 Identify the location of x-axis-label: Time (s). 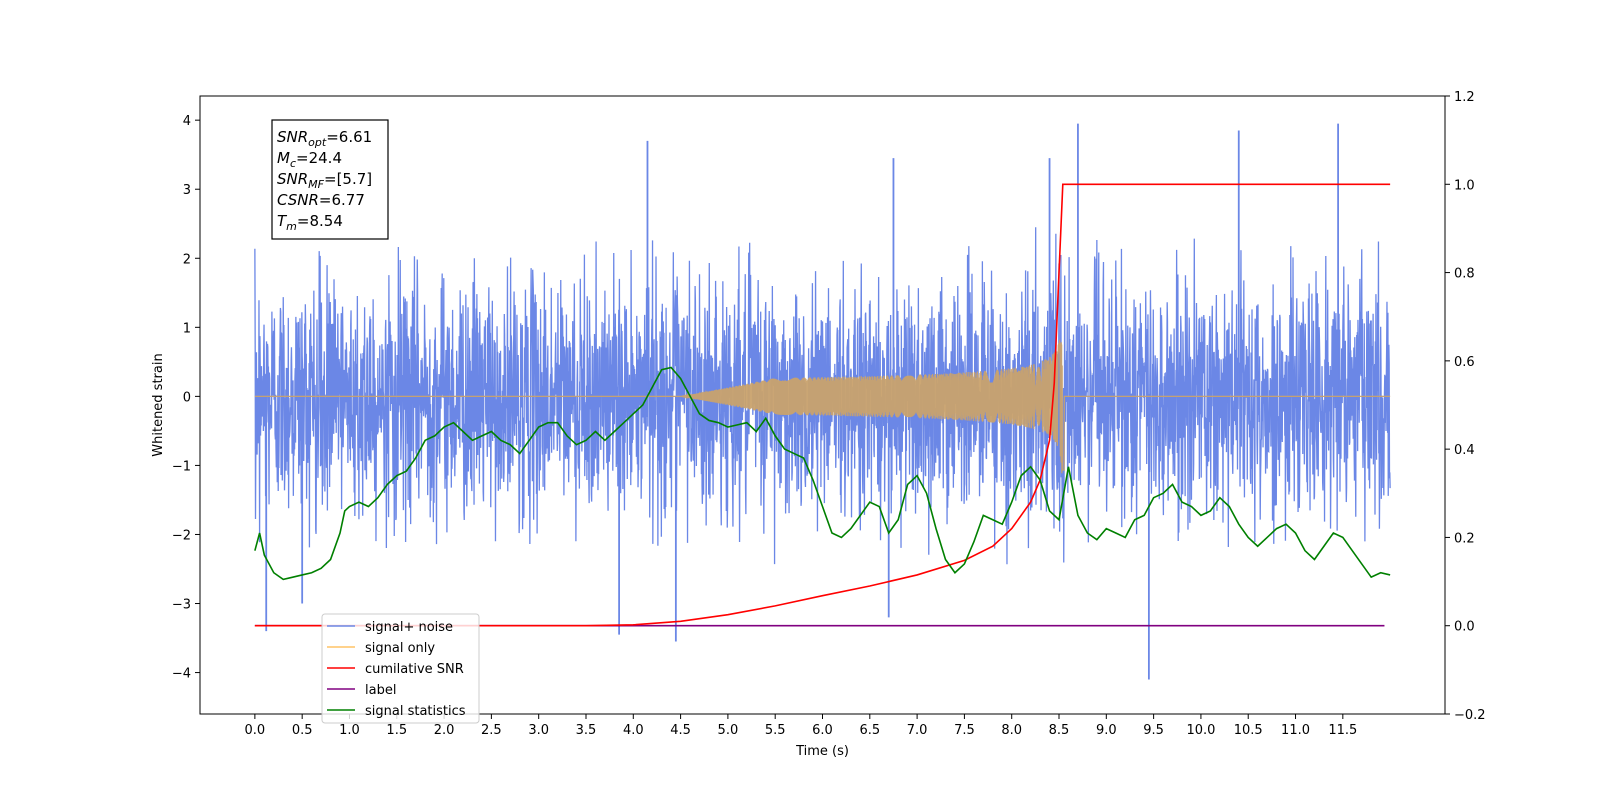
(822, 751).